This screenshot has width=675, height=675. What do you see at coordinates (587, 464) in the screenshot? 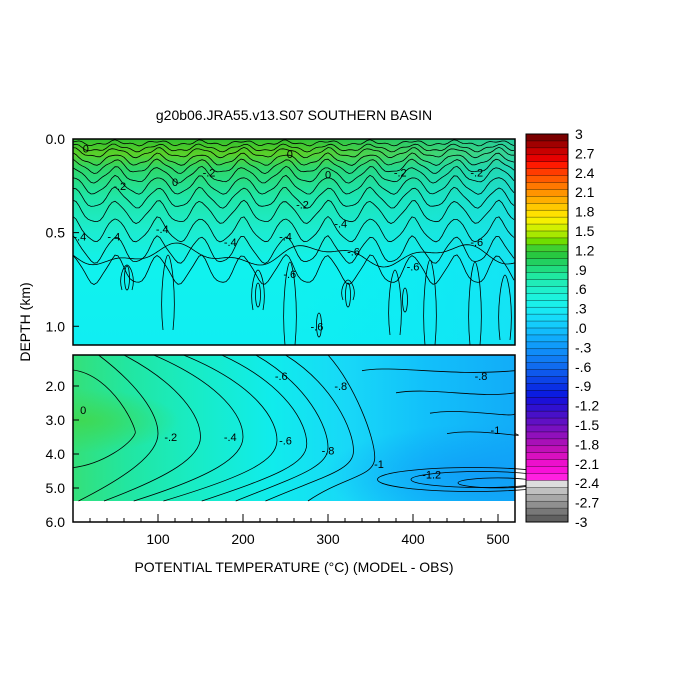
I see `colorbar-label: -2.1` at bounding box center [587, 464].